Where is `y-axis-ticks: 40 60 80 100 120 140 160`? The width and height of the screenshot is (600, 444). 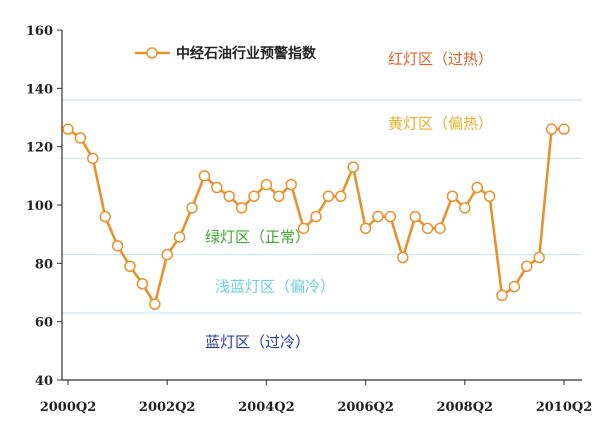 y-axis-ticks: 40 60 80 100 120 140 160 is located at coordinates (44, 206).